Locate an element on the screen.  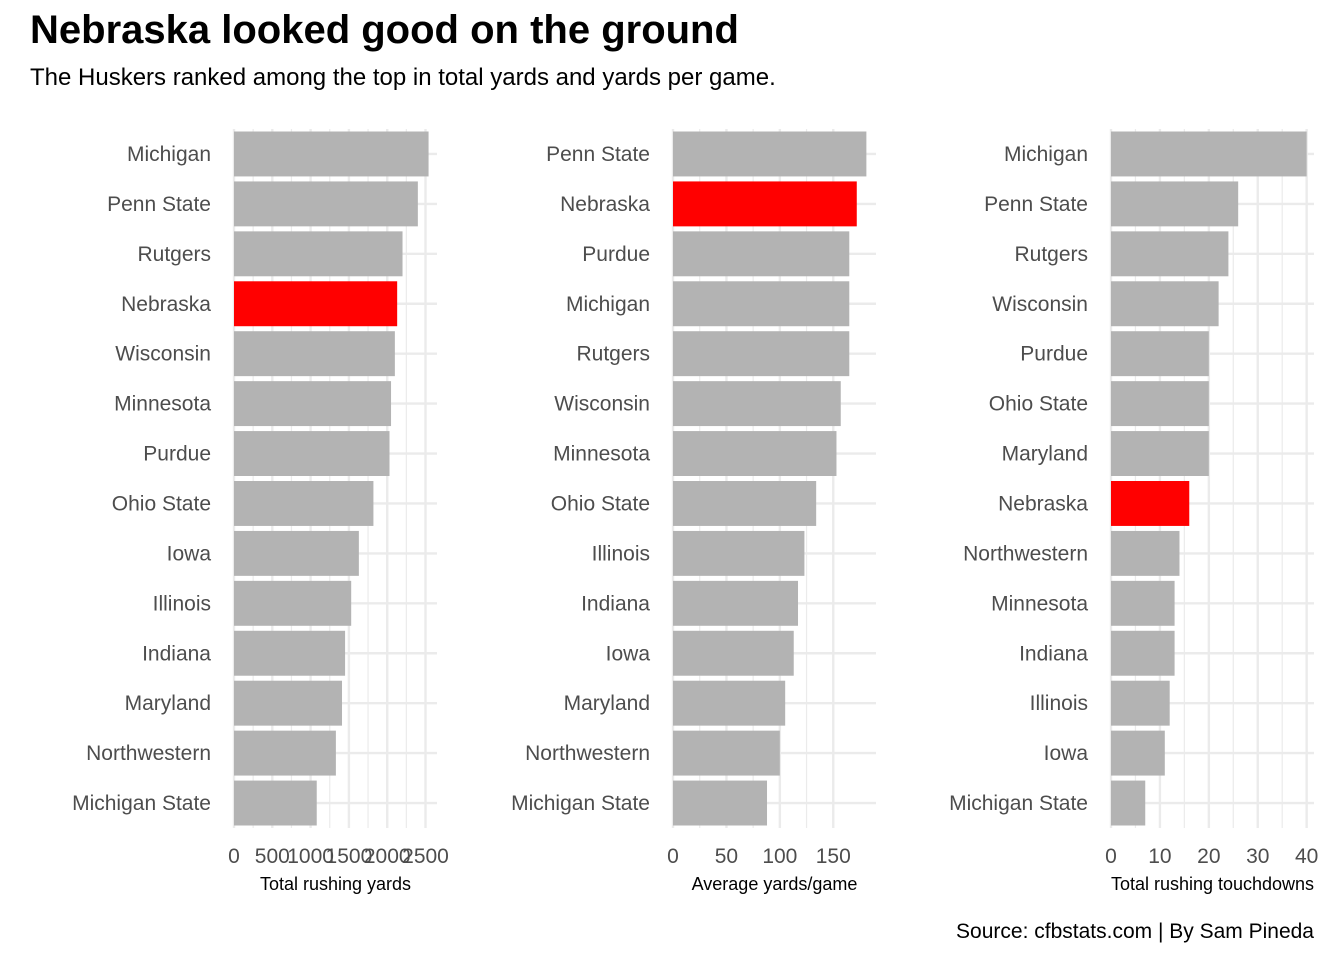
x-axis-title: Average yards/game is located at coordinates (775, 884).